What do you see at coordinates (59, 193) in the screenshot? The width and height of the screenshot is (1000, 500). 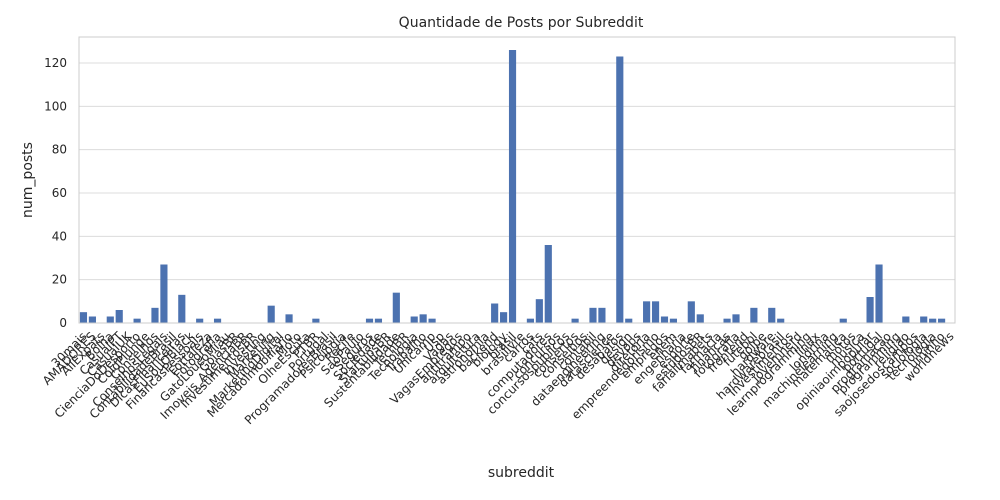 I see `y-tick-label: 60` at bounding box center [59, 193].